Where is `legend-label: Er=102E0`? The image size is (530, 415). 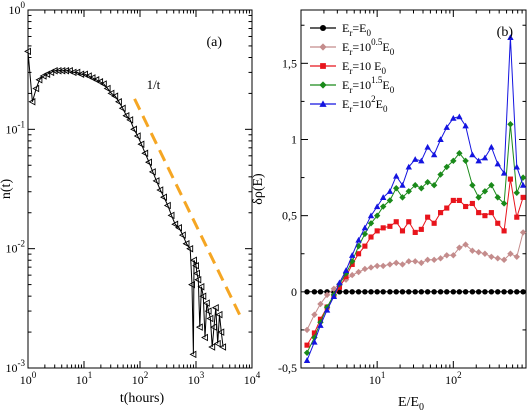 legend-label: Er=102E0 is located at coordinates (365, 104).